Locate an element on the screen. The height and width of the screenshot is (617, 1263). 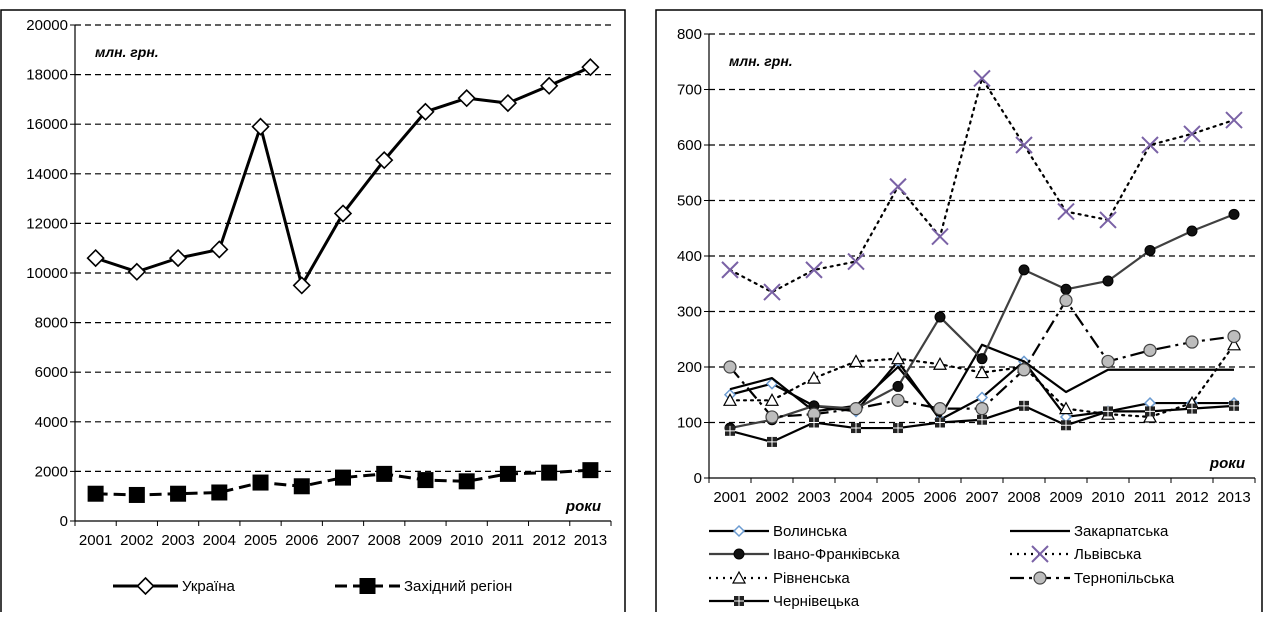
legend-label: Івано-Франківська is located at coordinates (836, 554).